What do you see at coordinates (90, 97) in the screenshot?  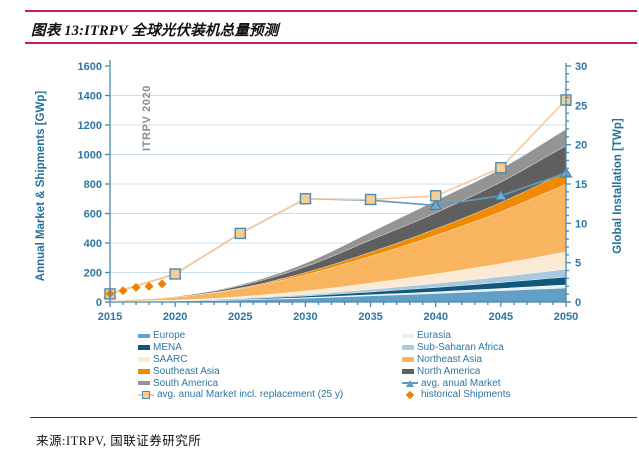 I see `left-axis-tick-label: 1400` at bounding box center [90, 97].